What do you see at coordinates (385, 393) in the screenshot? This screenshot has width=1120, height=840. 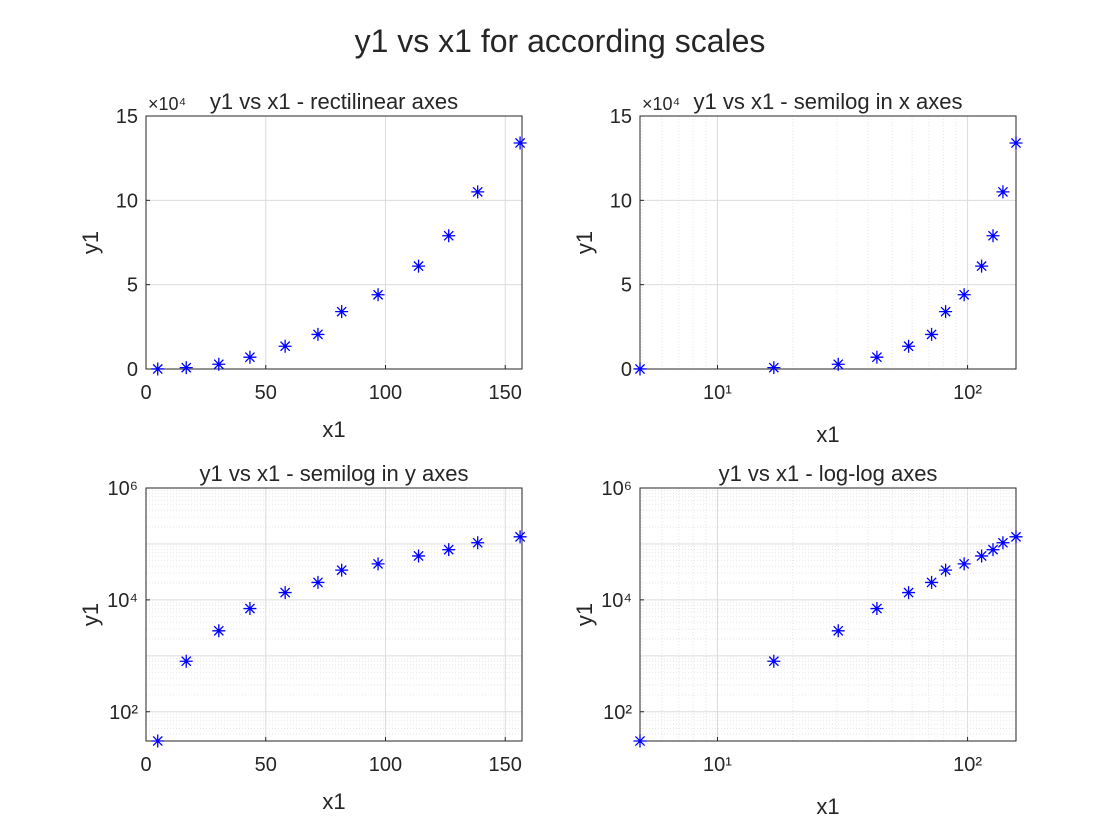 I see `x-tick-label: 100` at bounding box center [385, 393].